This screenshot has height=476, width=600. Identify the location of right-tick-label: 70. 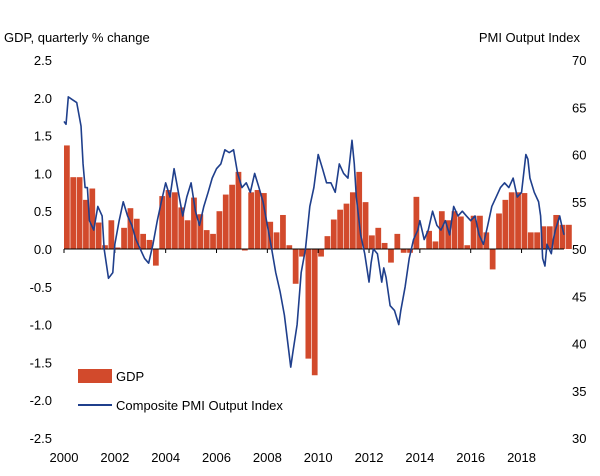
(579, 60).